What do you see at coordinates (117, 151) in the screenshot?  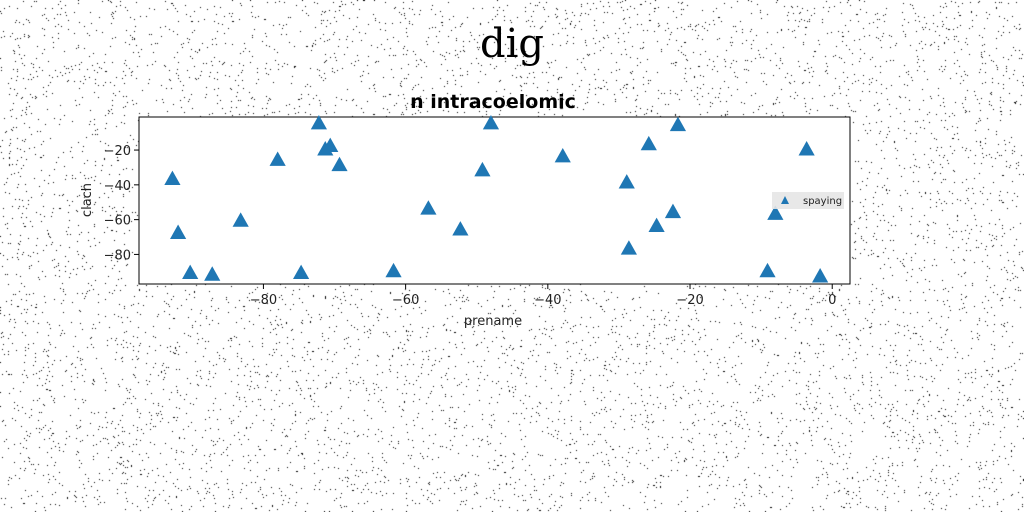 I see `y-tick-label: −20` at bounding box center [117, 151].